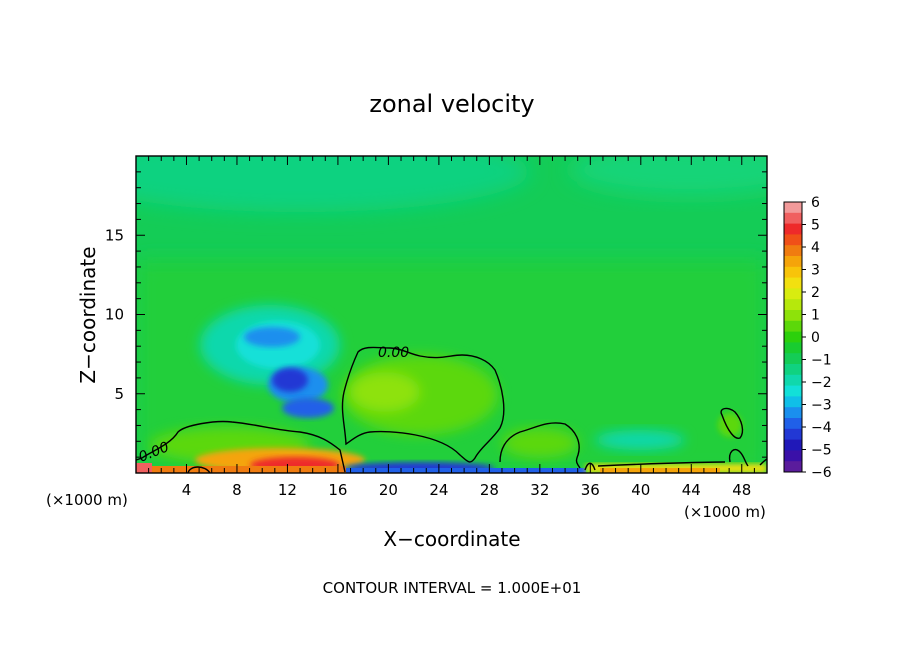  Describe the element at coordinates (489, 490) in the screenshot. I see `x-tick-label: 28` at that location.